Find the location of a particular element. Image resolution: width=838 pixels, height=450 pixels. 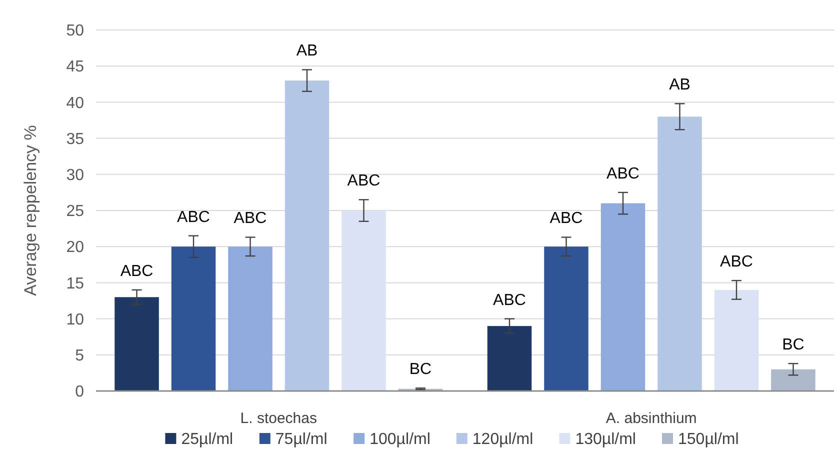

y-tick-label: 20 is located at coordinates (75, 247).